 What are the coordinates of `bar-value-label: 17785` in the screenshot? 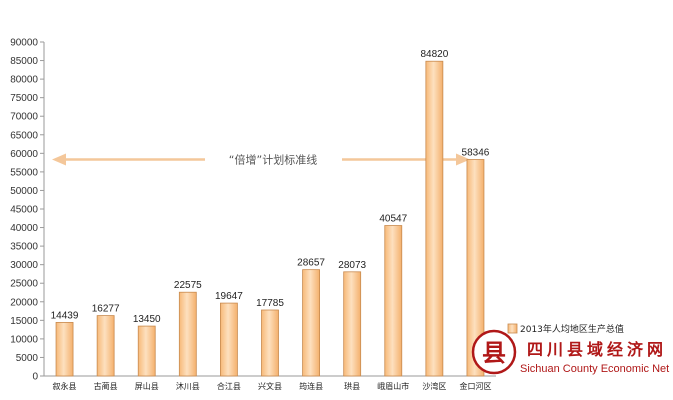 It's located at (270, 303).